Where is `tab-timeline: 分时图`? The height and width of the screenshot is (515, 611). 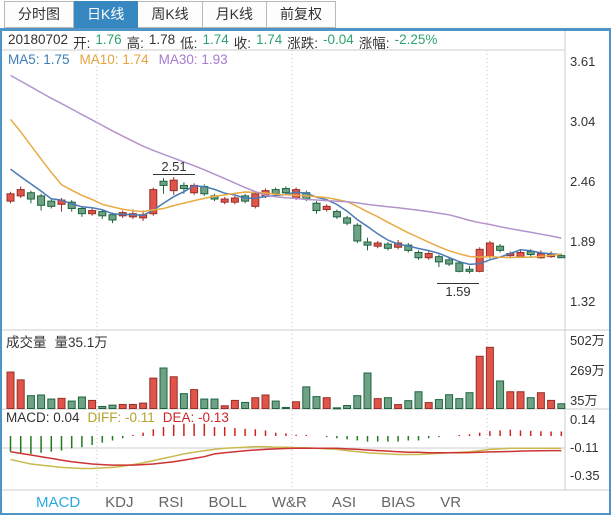 tab-timeline: 分时图 is located at coordinates (39, 14).